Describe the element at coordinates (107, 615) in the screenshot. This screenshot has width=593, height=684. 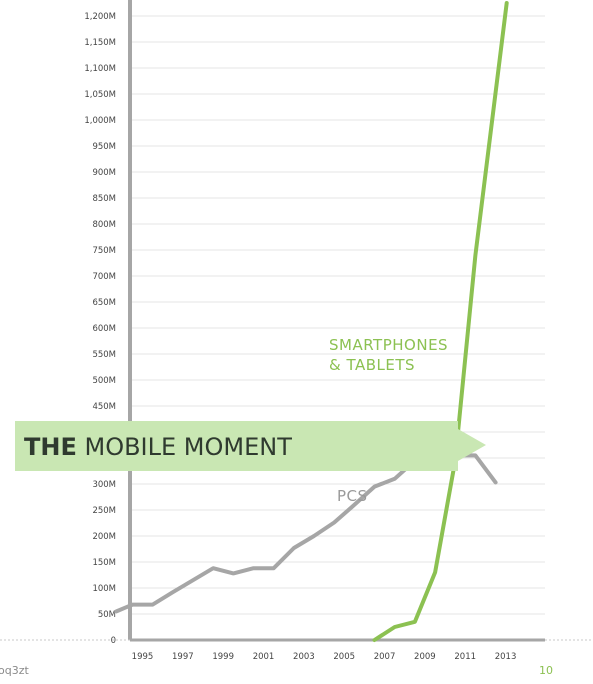
I see `y-tick-label: 50M` at that location.